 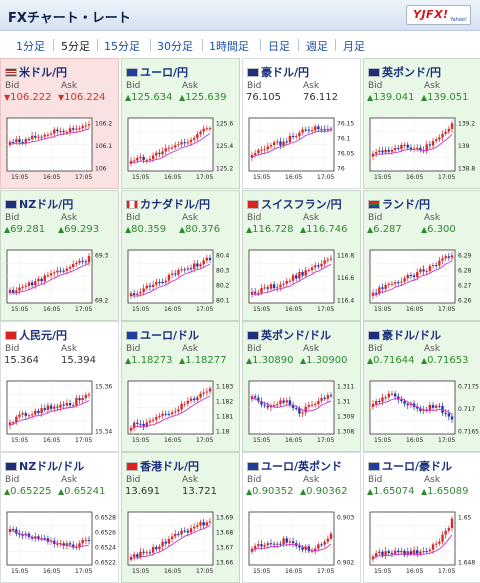 I want to click on pair-label: ユーロ/英ポンド, so click(x=302, y=466).